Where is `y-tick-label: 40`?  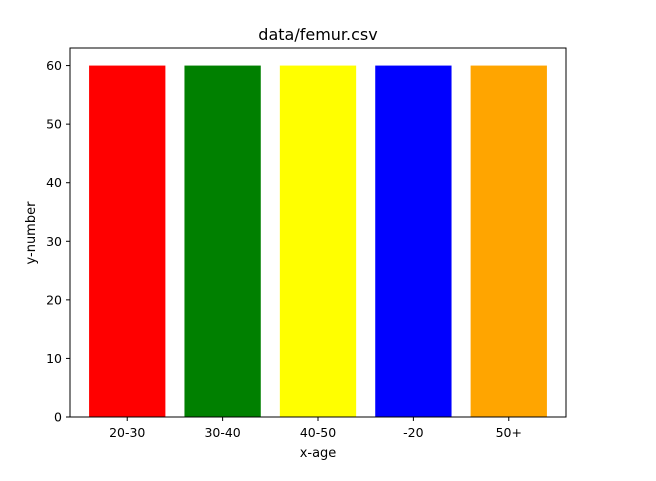 y-tick-label: 40 is located at coordinates (54, 182).